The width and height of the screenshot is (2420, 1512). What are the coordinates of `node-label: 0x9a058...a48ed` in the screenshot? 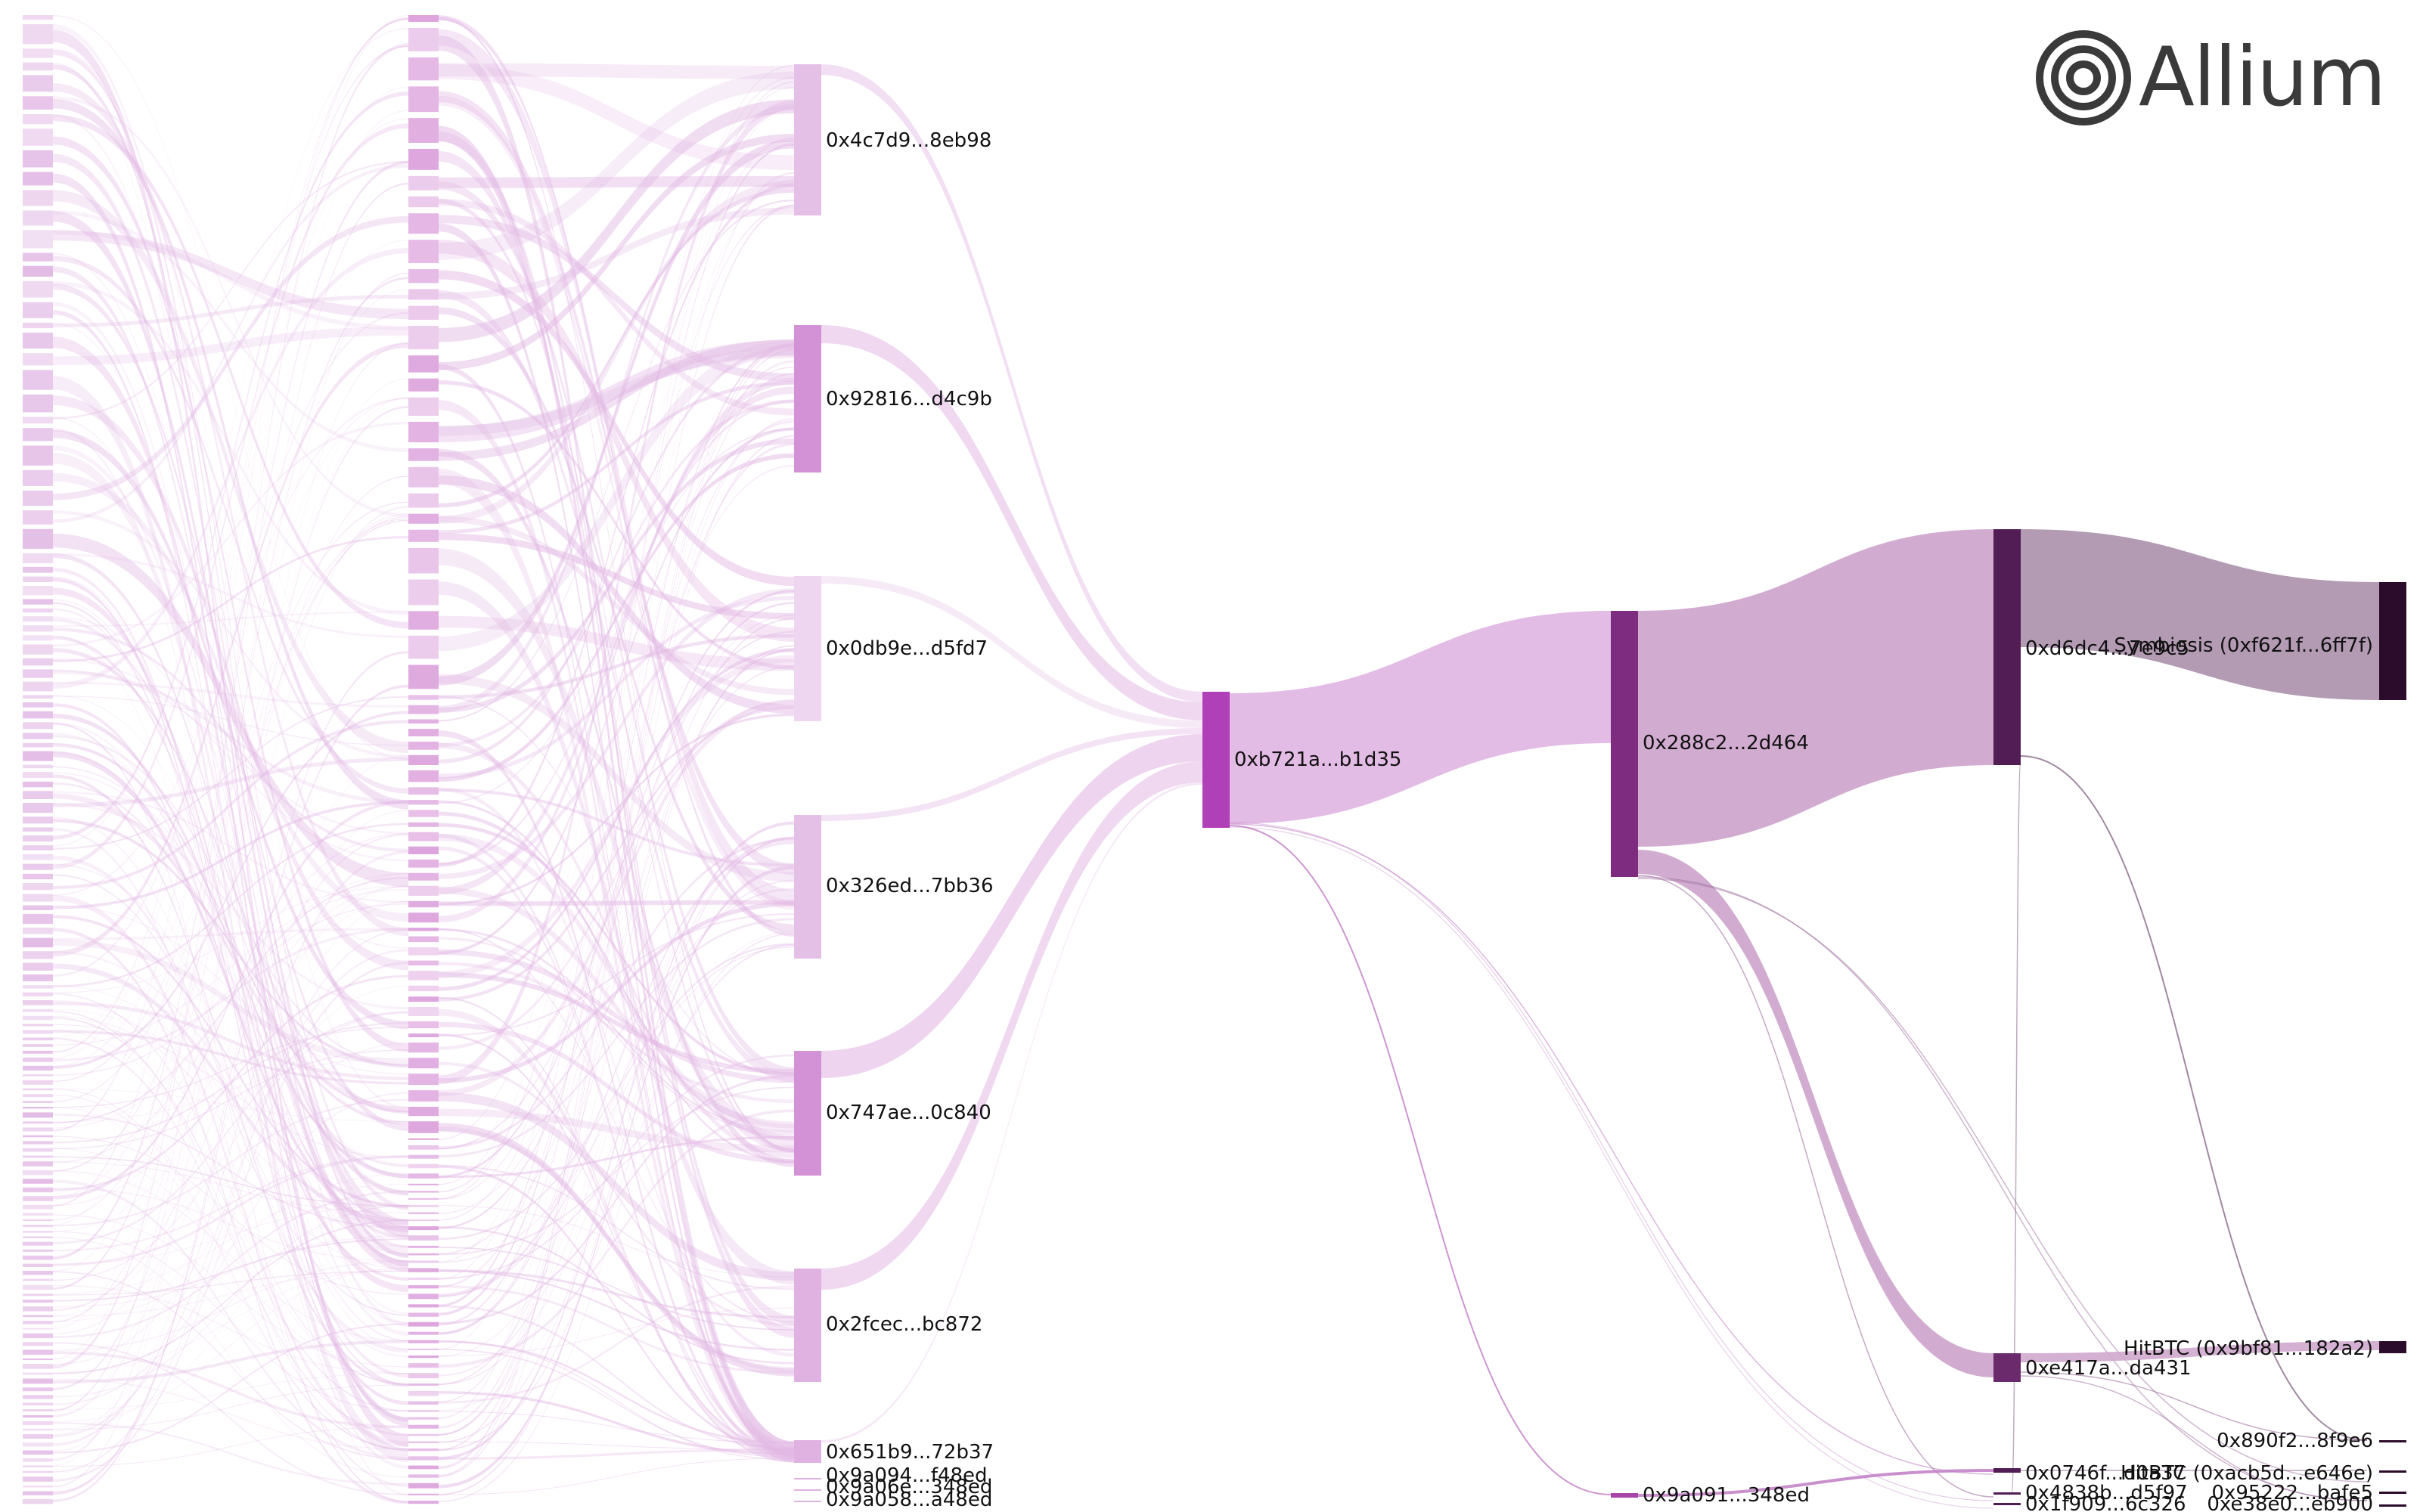 It's located at (909, 1500).